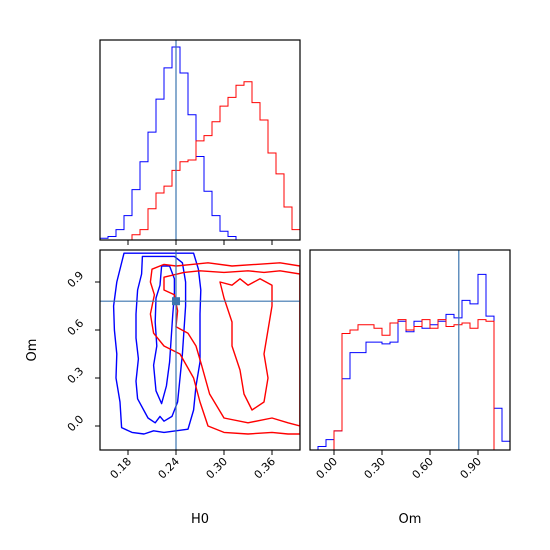 Image resolution: width=550 pixels, height=550 pixels. I want to click on hist-om-frame, so click(410, 350).